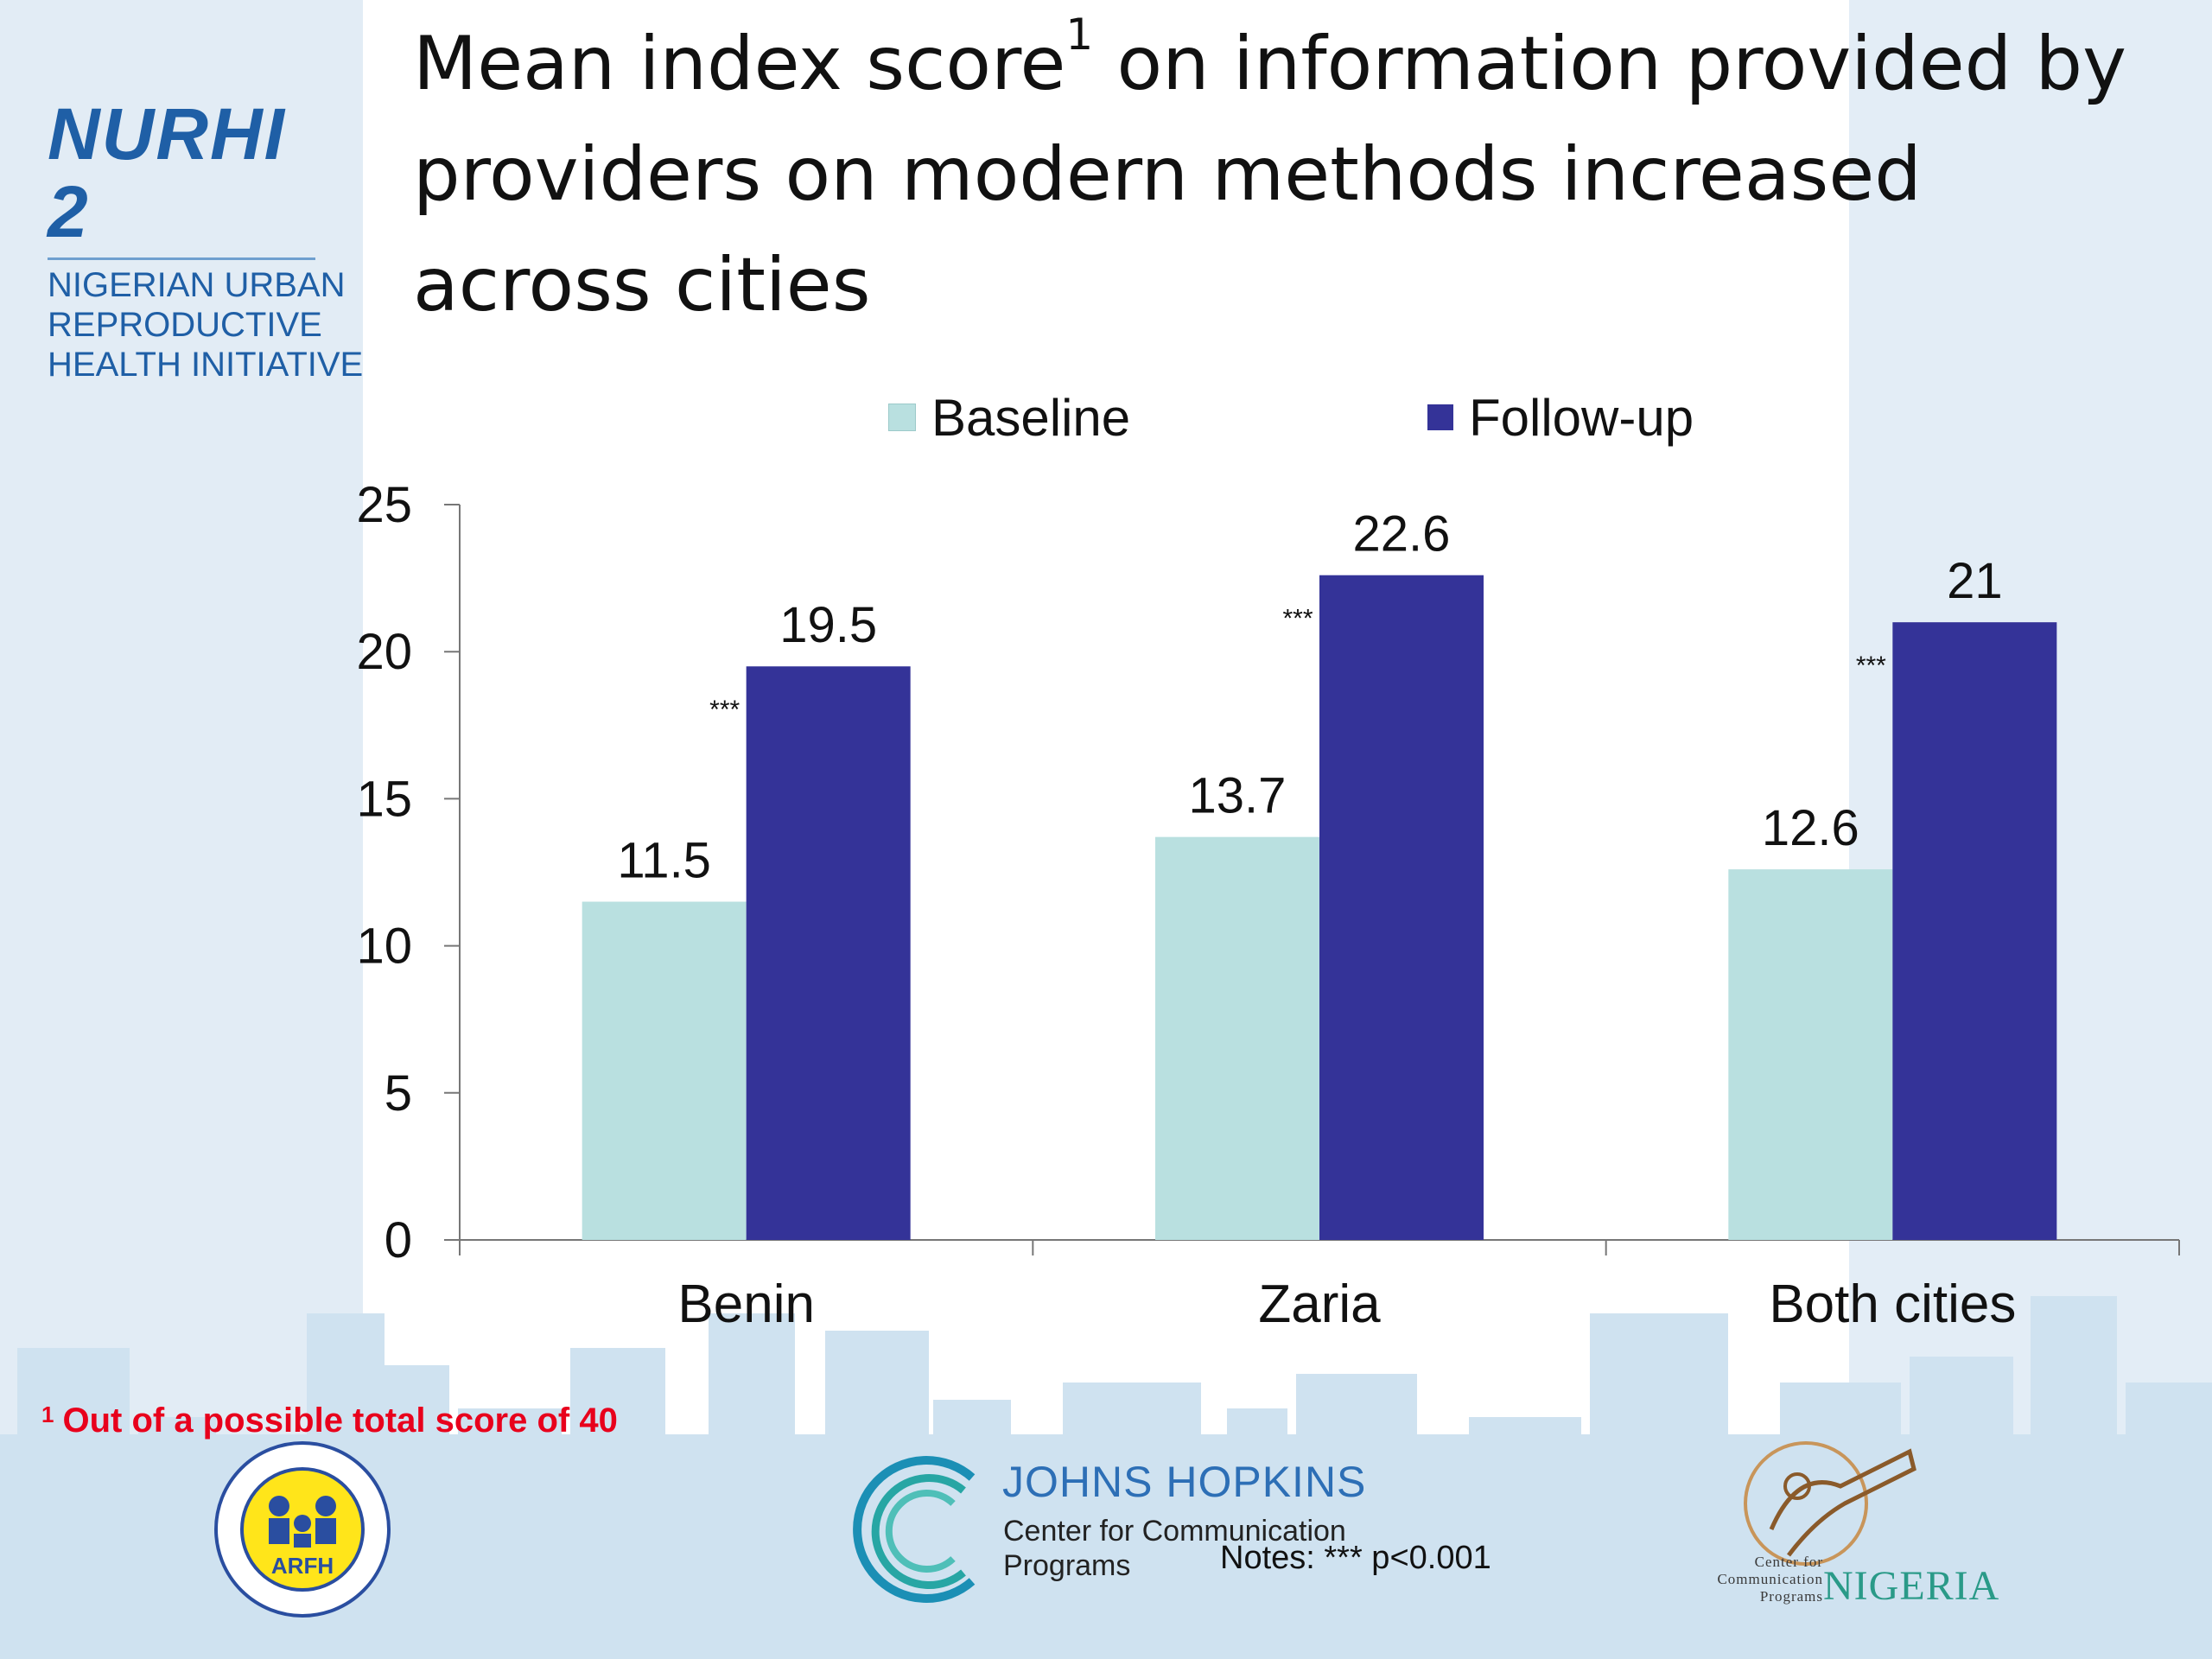  What do you see at coordinates (664, 861) in the screenshot?
I see `data-label: 11.5` at bounding box center [664, 861].